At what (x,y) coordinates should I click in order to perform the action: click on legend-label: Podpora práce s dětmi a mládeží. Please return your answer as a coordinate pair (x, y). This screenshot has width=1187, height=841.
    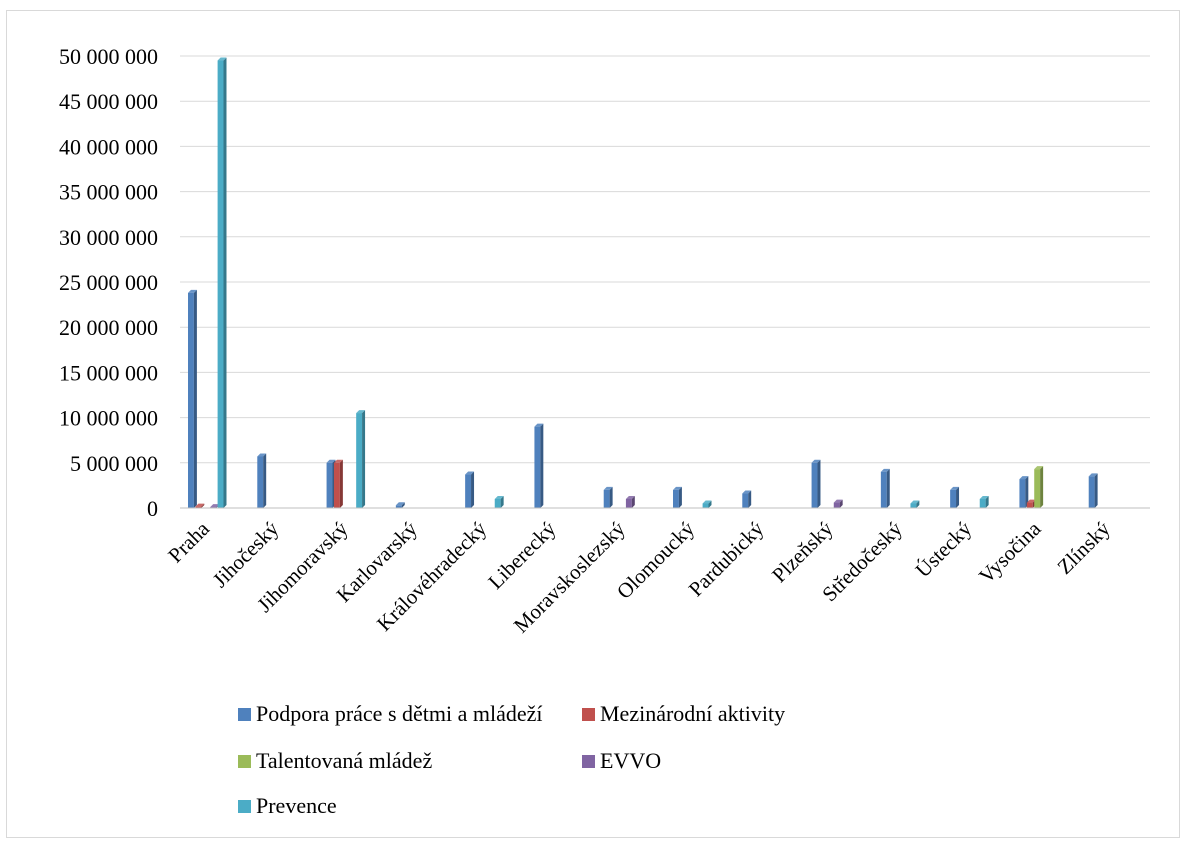
    Looking at the image, I should click on (399, 713).